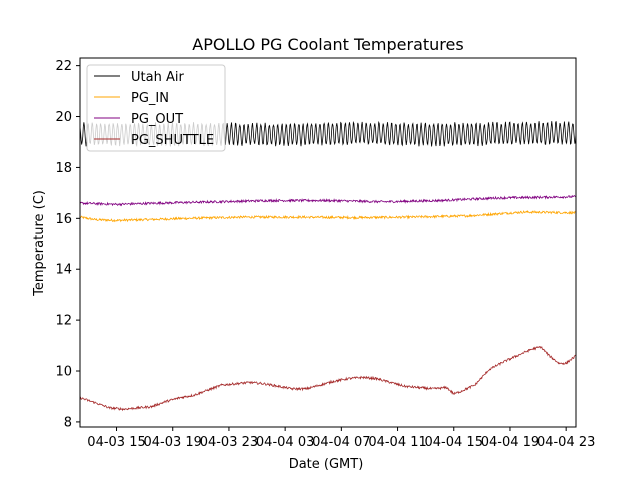 Image resolution: width=640 pixels, height=480 pixels. I want to click on x-tick-label: 04-04 19, so click(510, 442).